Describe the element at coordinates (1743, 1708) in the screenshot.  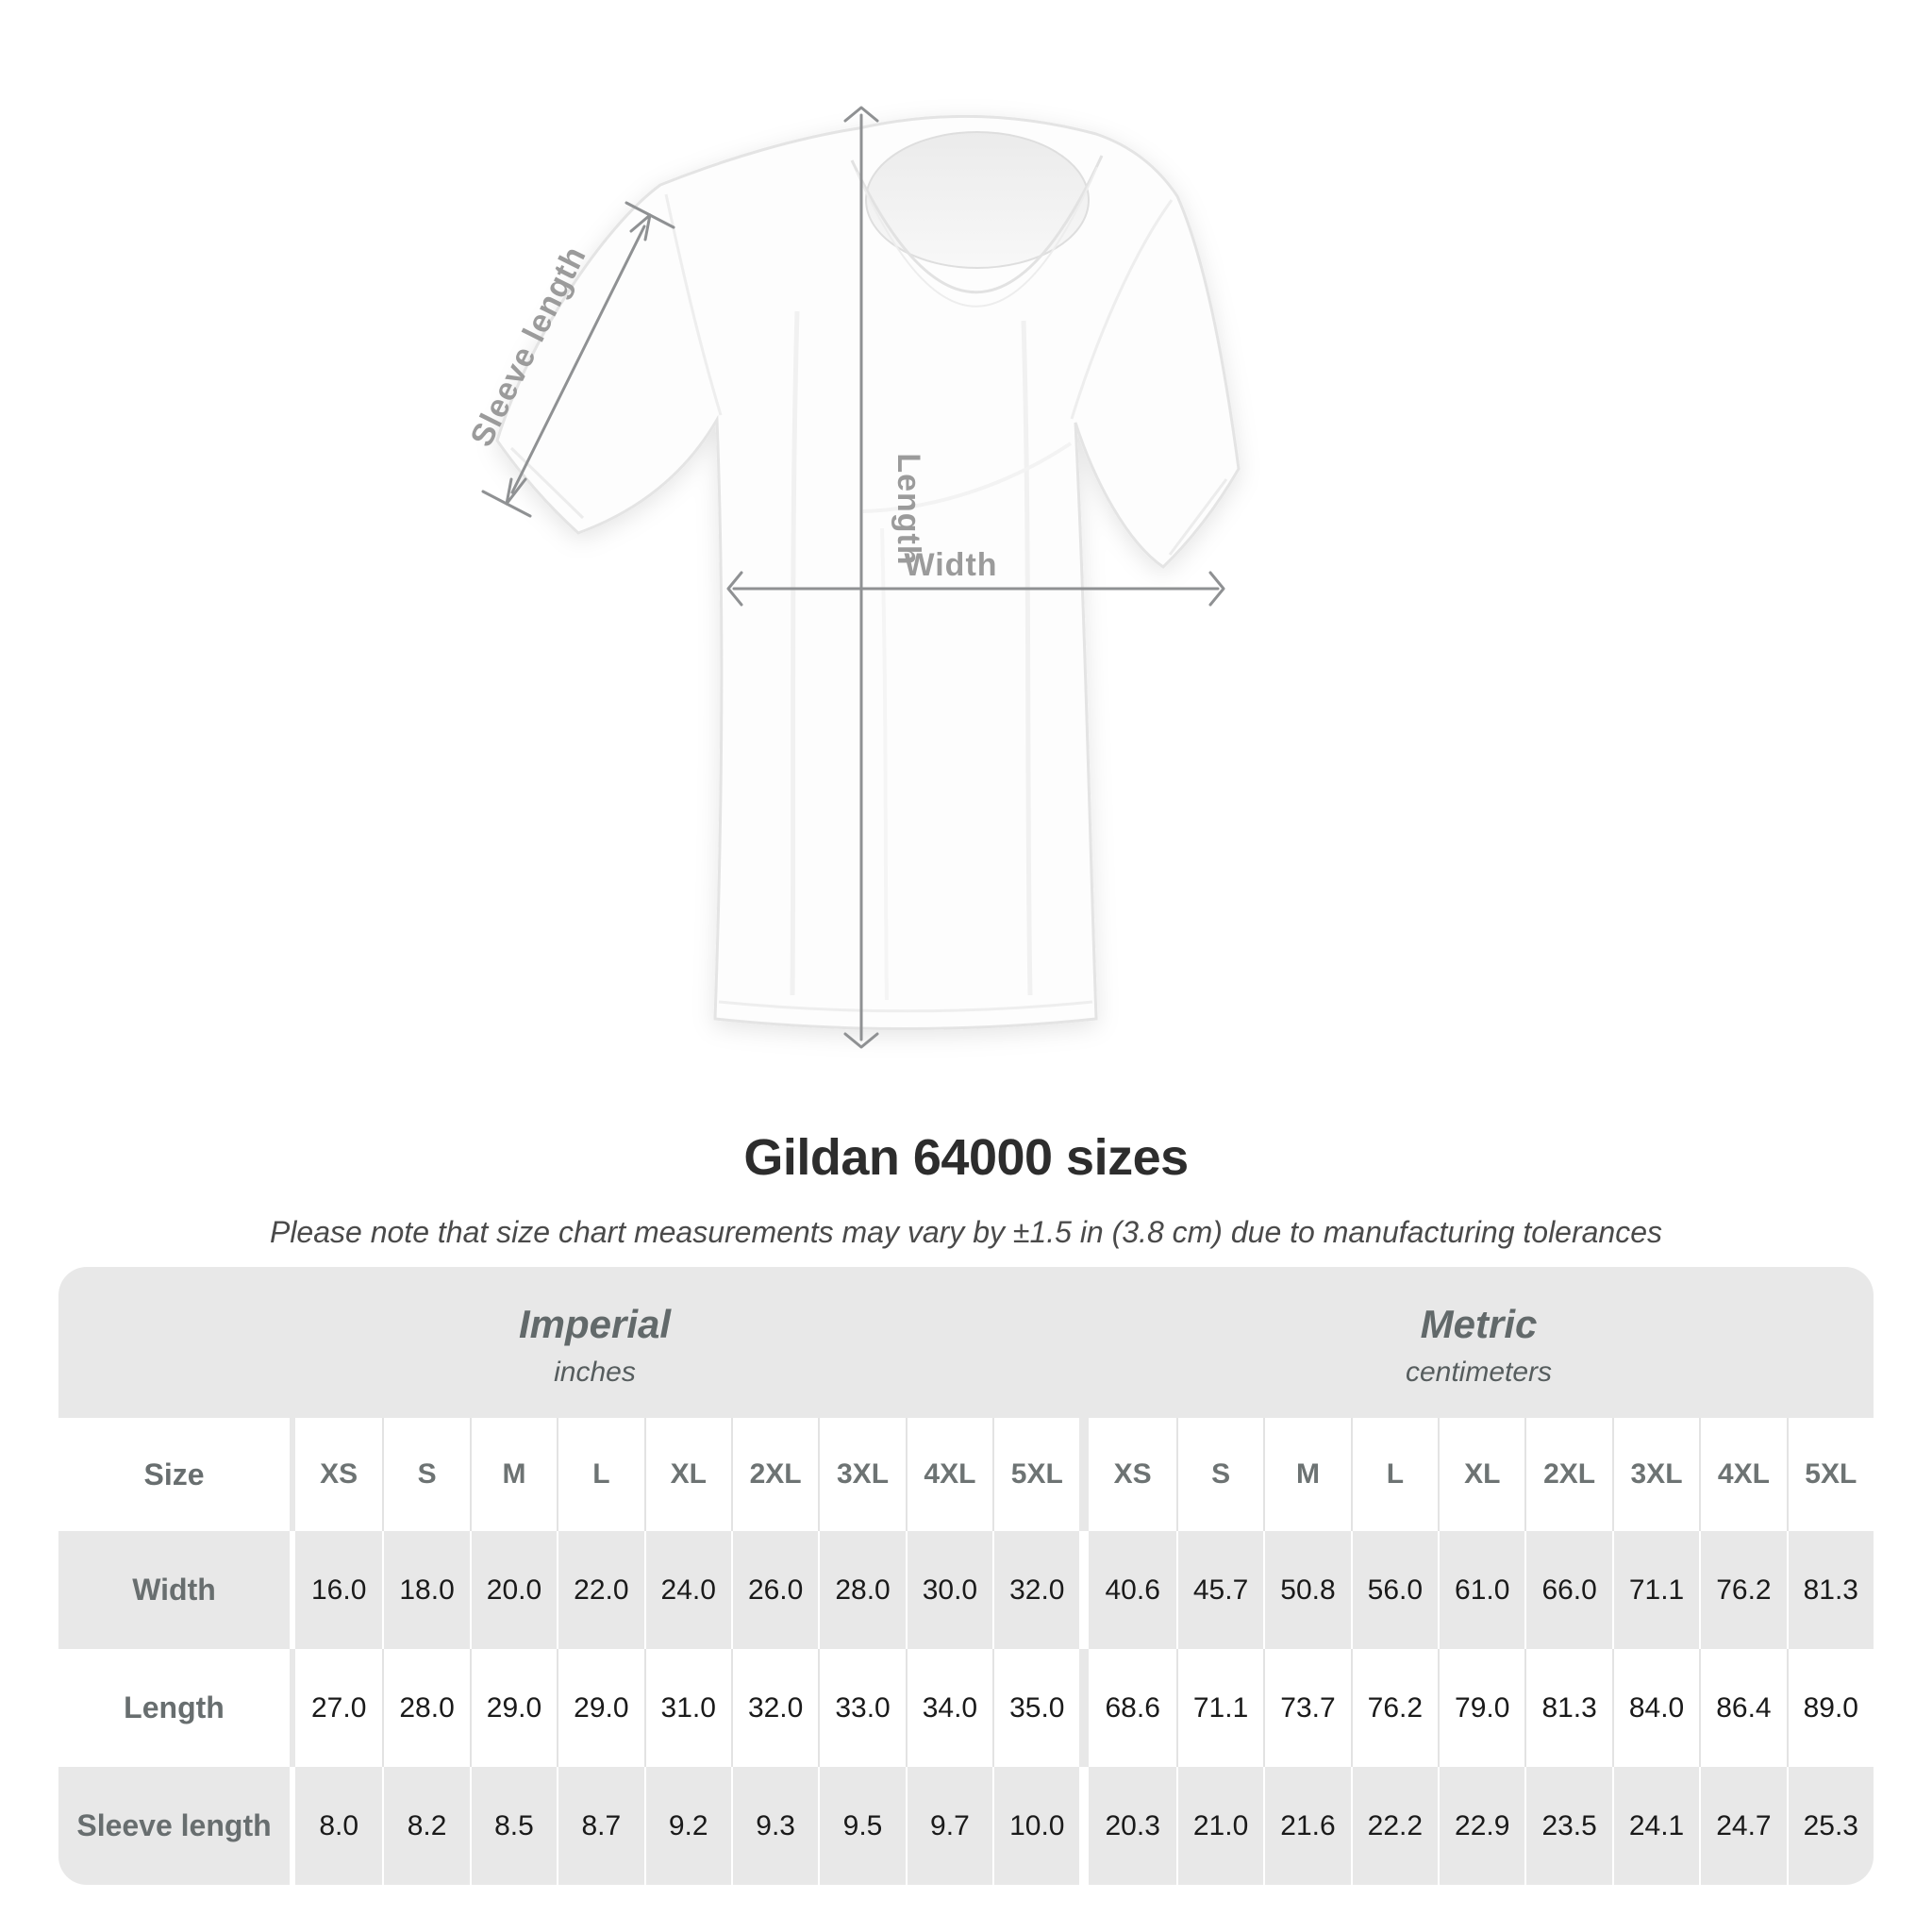
I see `value-cell: 86.4` at that location.